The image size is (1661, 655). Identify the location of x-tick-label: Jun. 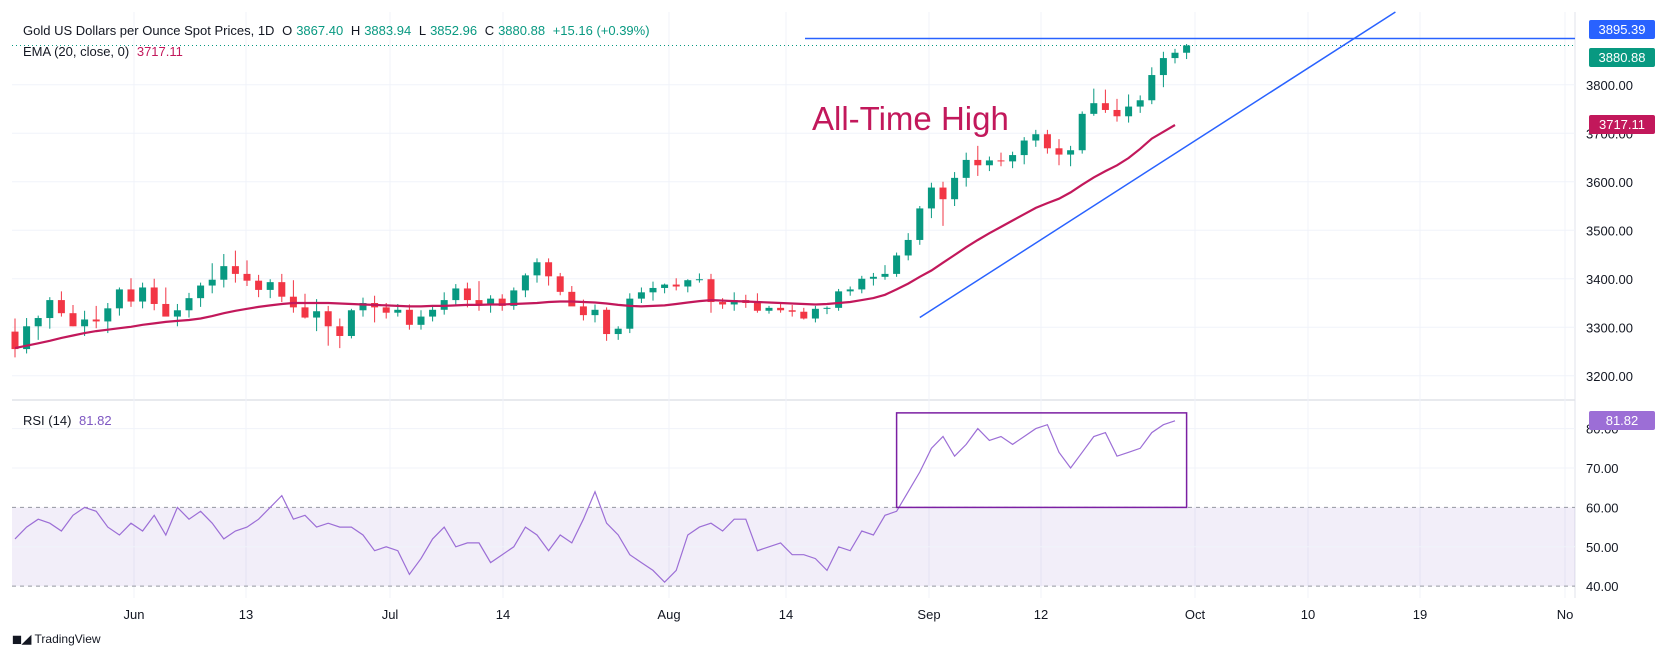
(134, 614).